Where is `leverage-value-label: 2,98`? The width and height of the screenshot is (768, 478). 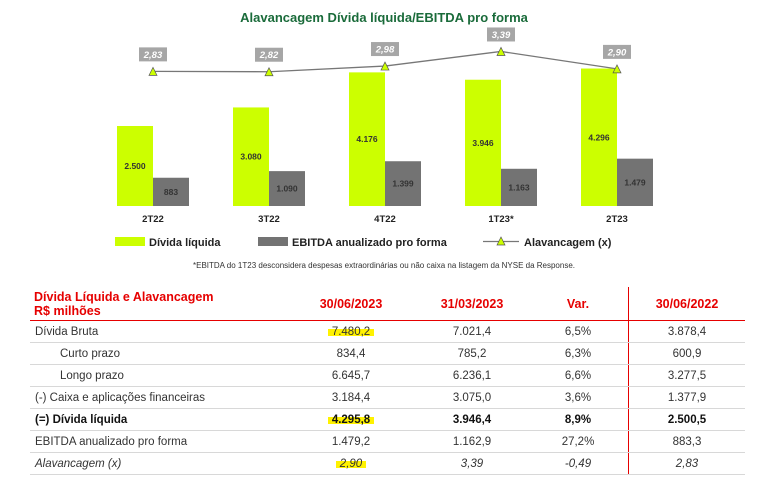 leverage-value-label: 2,98 is located at coordinates (385, 50).